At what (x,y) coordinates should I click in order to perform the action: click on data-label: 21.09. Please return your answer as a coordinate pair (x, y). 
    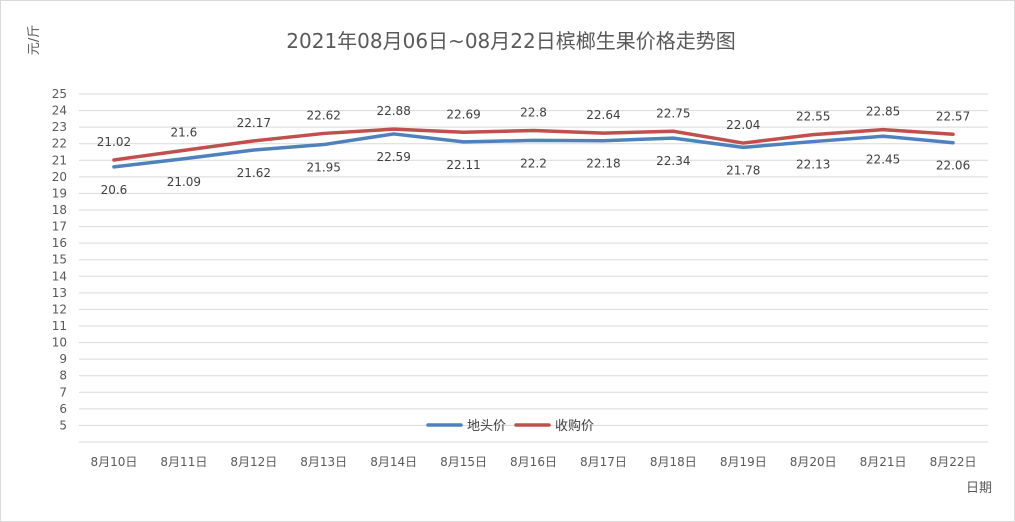
    Looking at the image, I should click on (184, 182).